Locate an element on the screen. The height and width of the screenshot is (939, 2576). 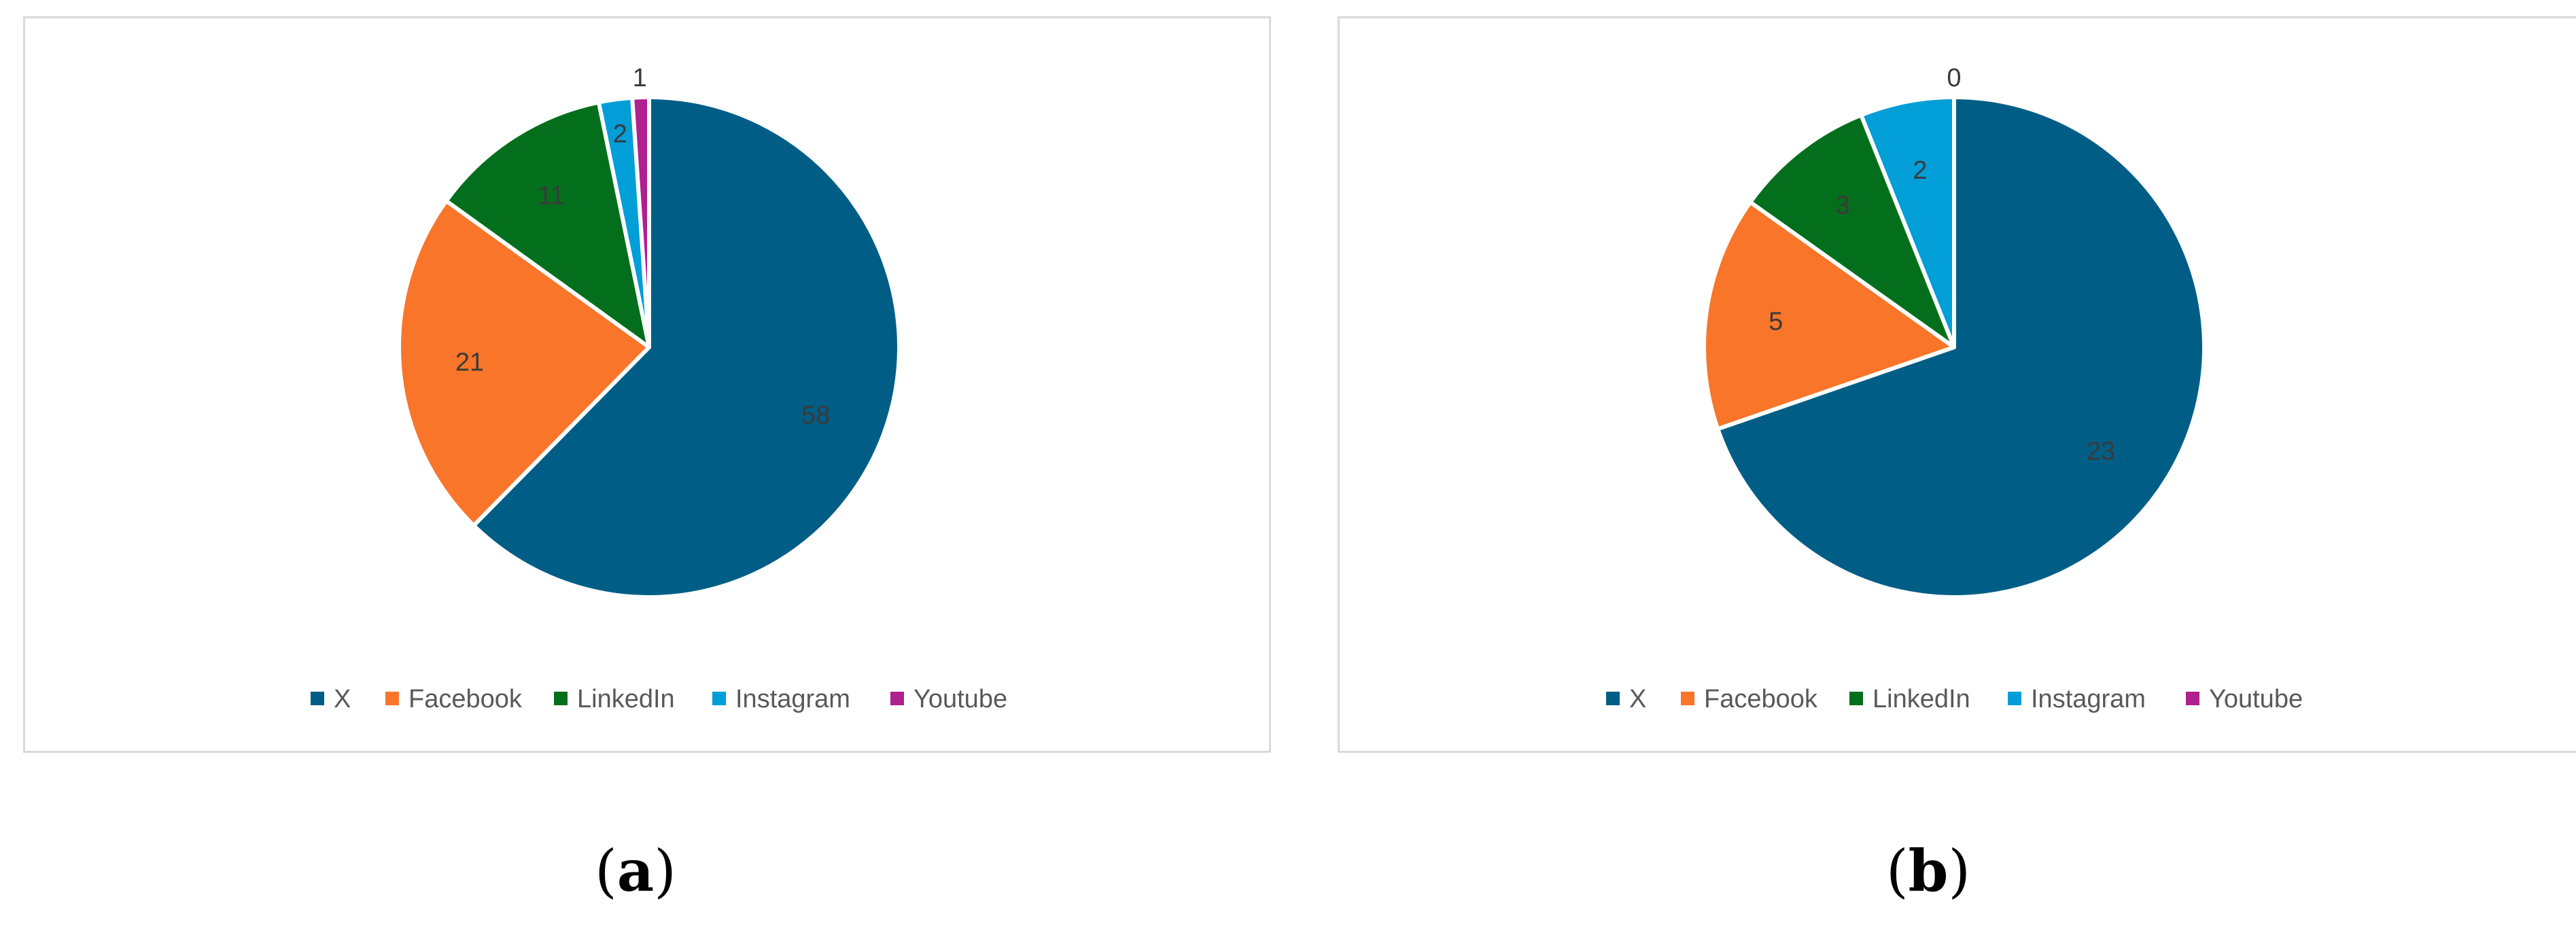
legend-b-item-x: X is located at coordinates (1626, 699).